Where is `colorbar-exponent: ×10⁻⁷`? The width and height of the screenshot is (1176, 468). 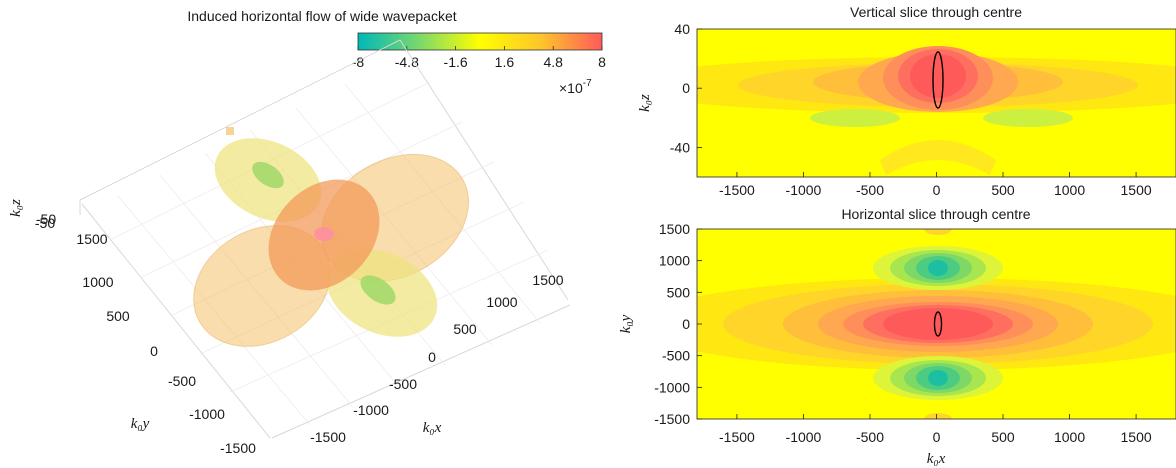
colorbar-exponent: ×10⁻⁷ is located at coordinates (575, 87).